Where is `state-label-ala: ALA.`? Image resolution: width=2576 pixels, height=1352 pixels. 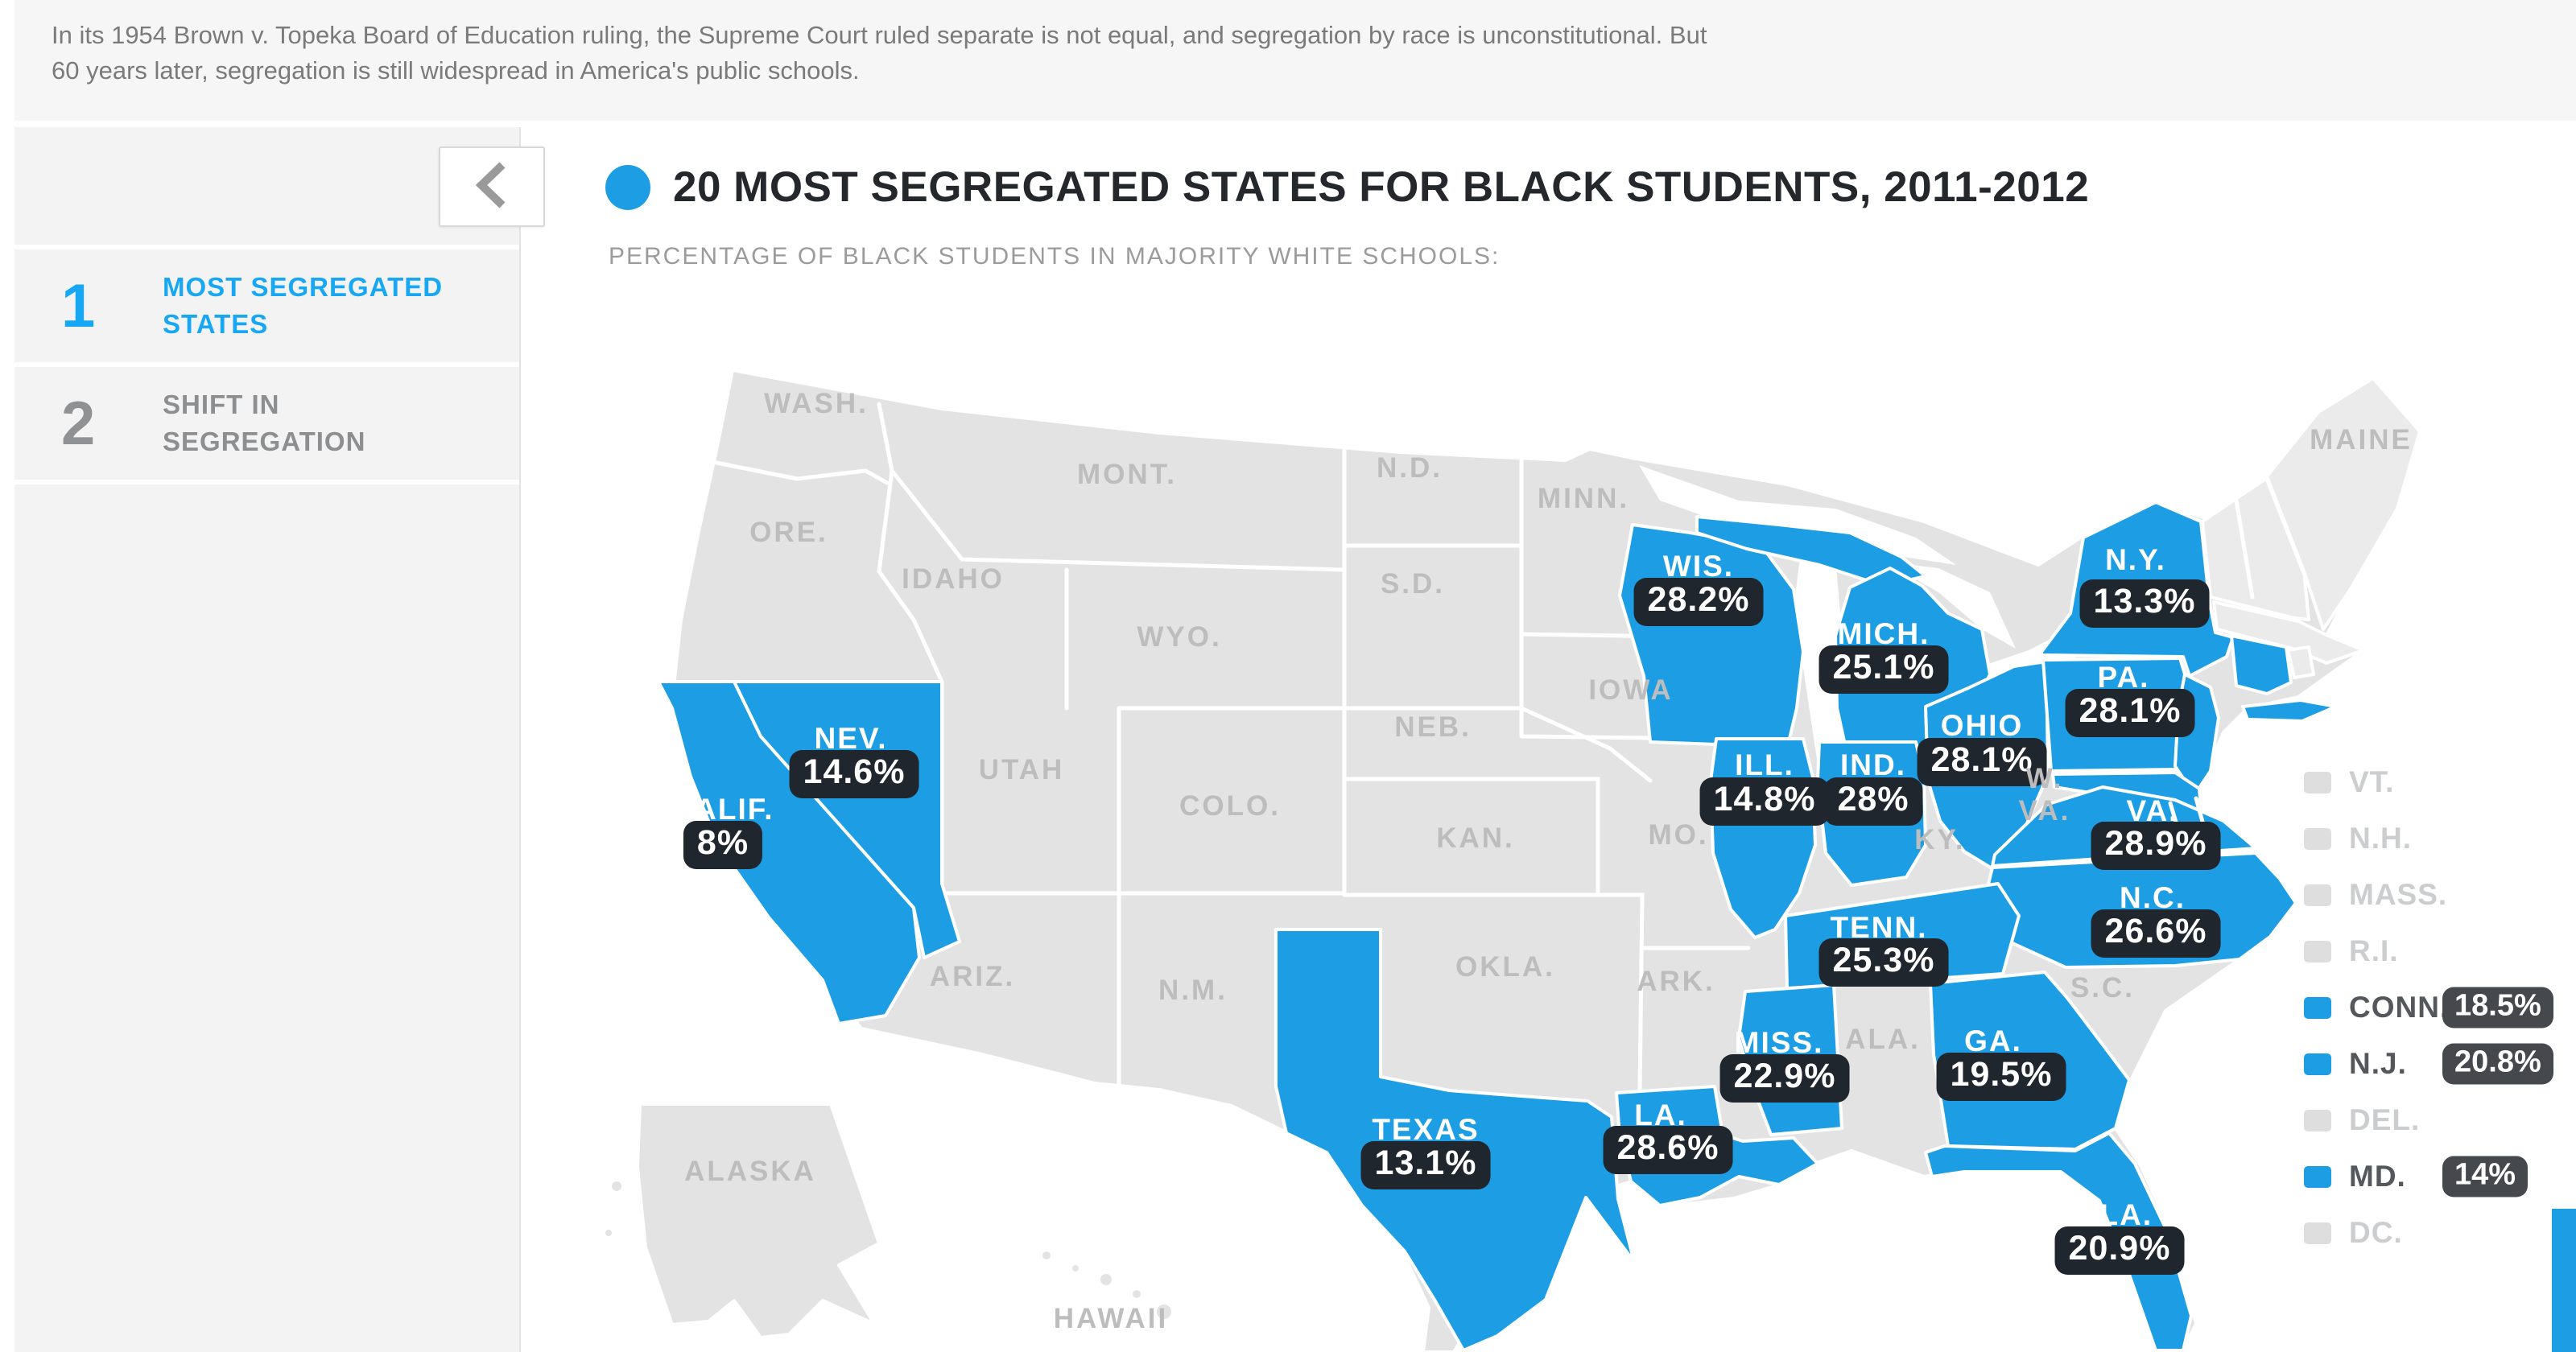
state-label-ala: ALA. is located at coordinates (1883, 1039).